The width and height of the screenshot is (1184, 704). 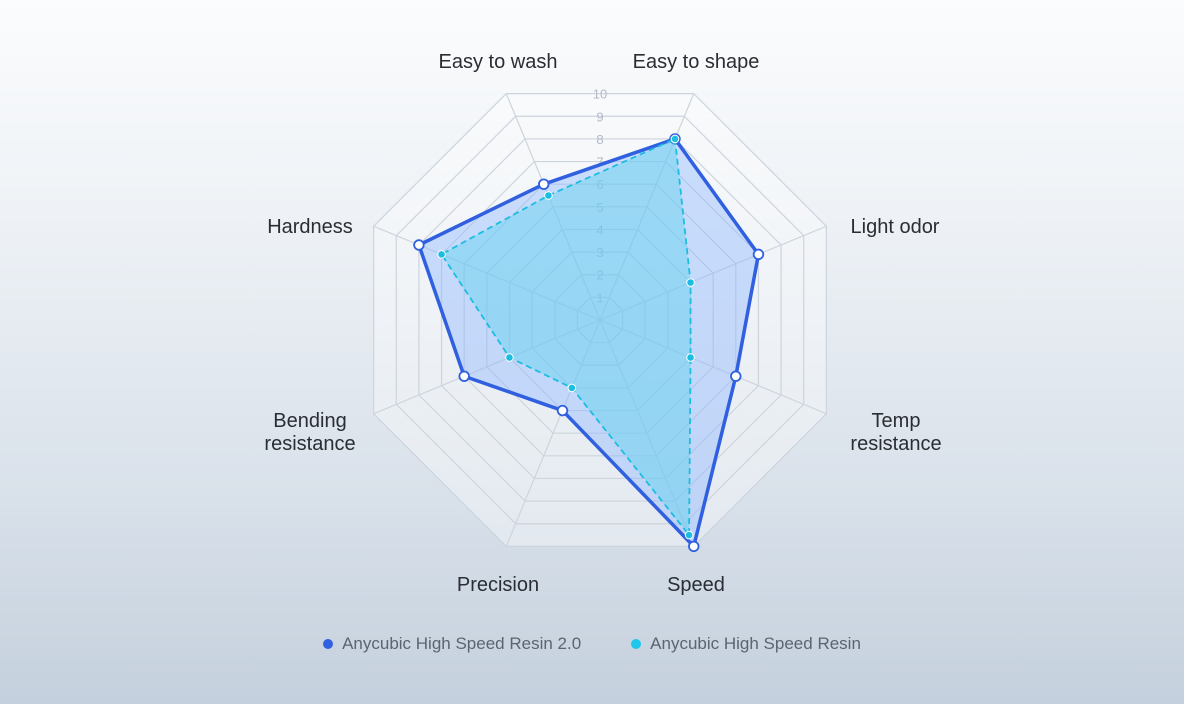 I want to click on axis-label-8: Easy to wash, so click(x=498, y=62).